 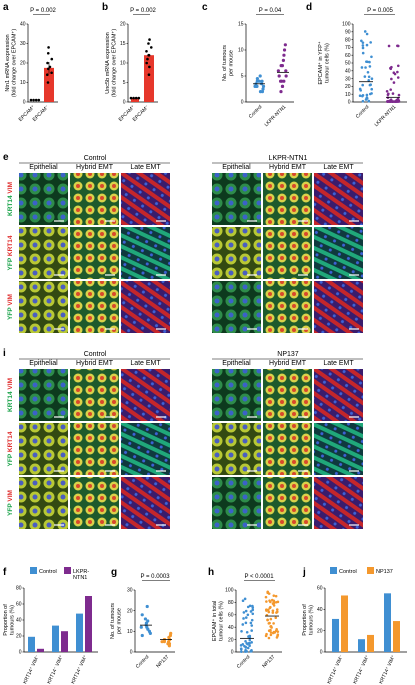 I want to click on x-tick-label: NP137, so click(x=268, y=661).